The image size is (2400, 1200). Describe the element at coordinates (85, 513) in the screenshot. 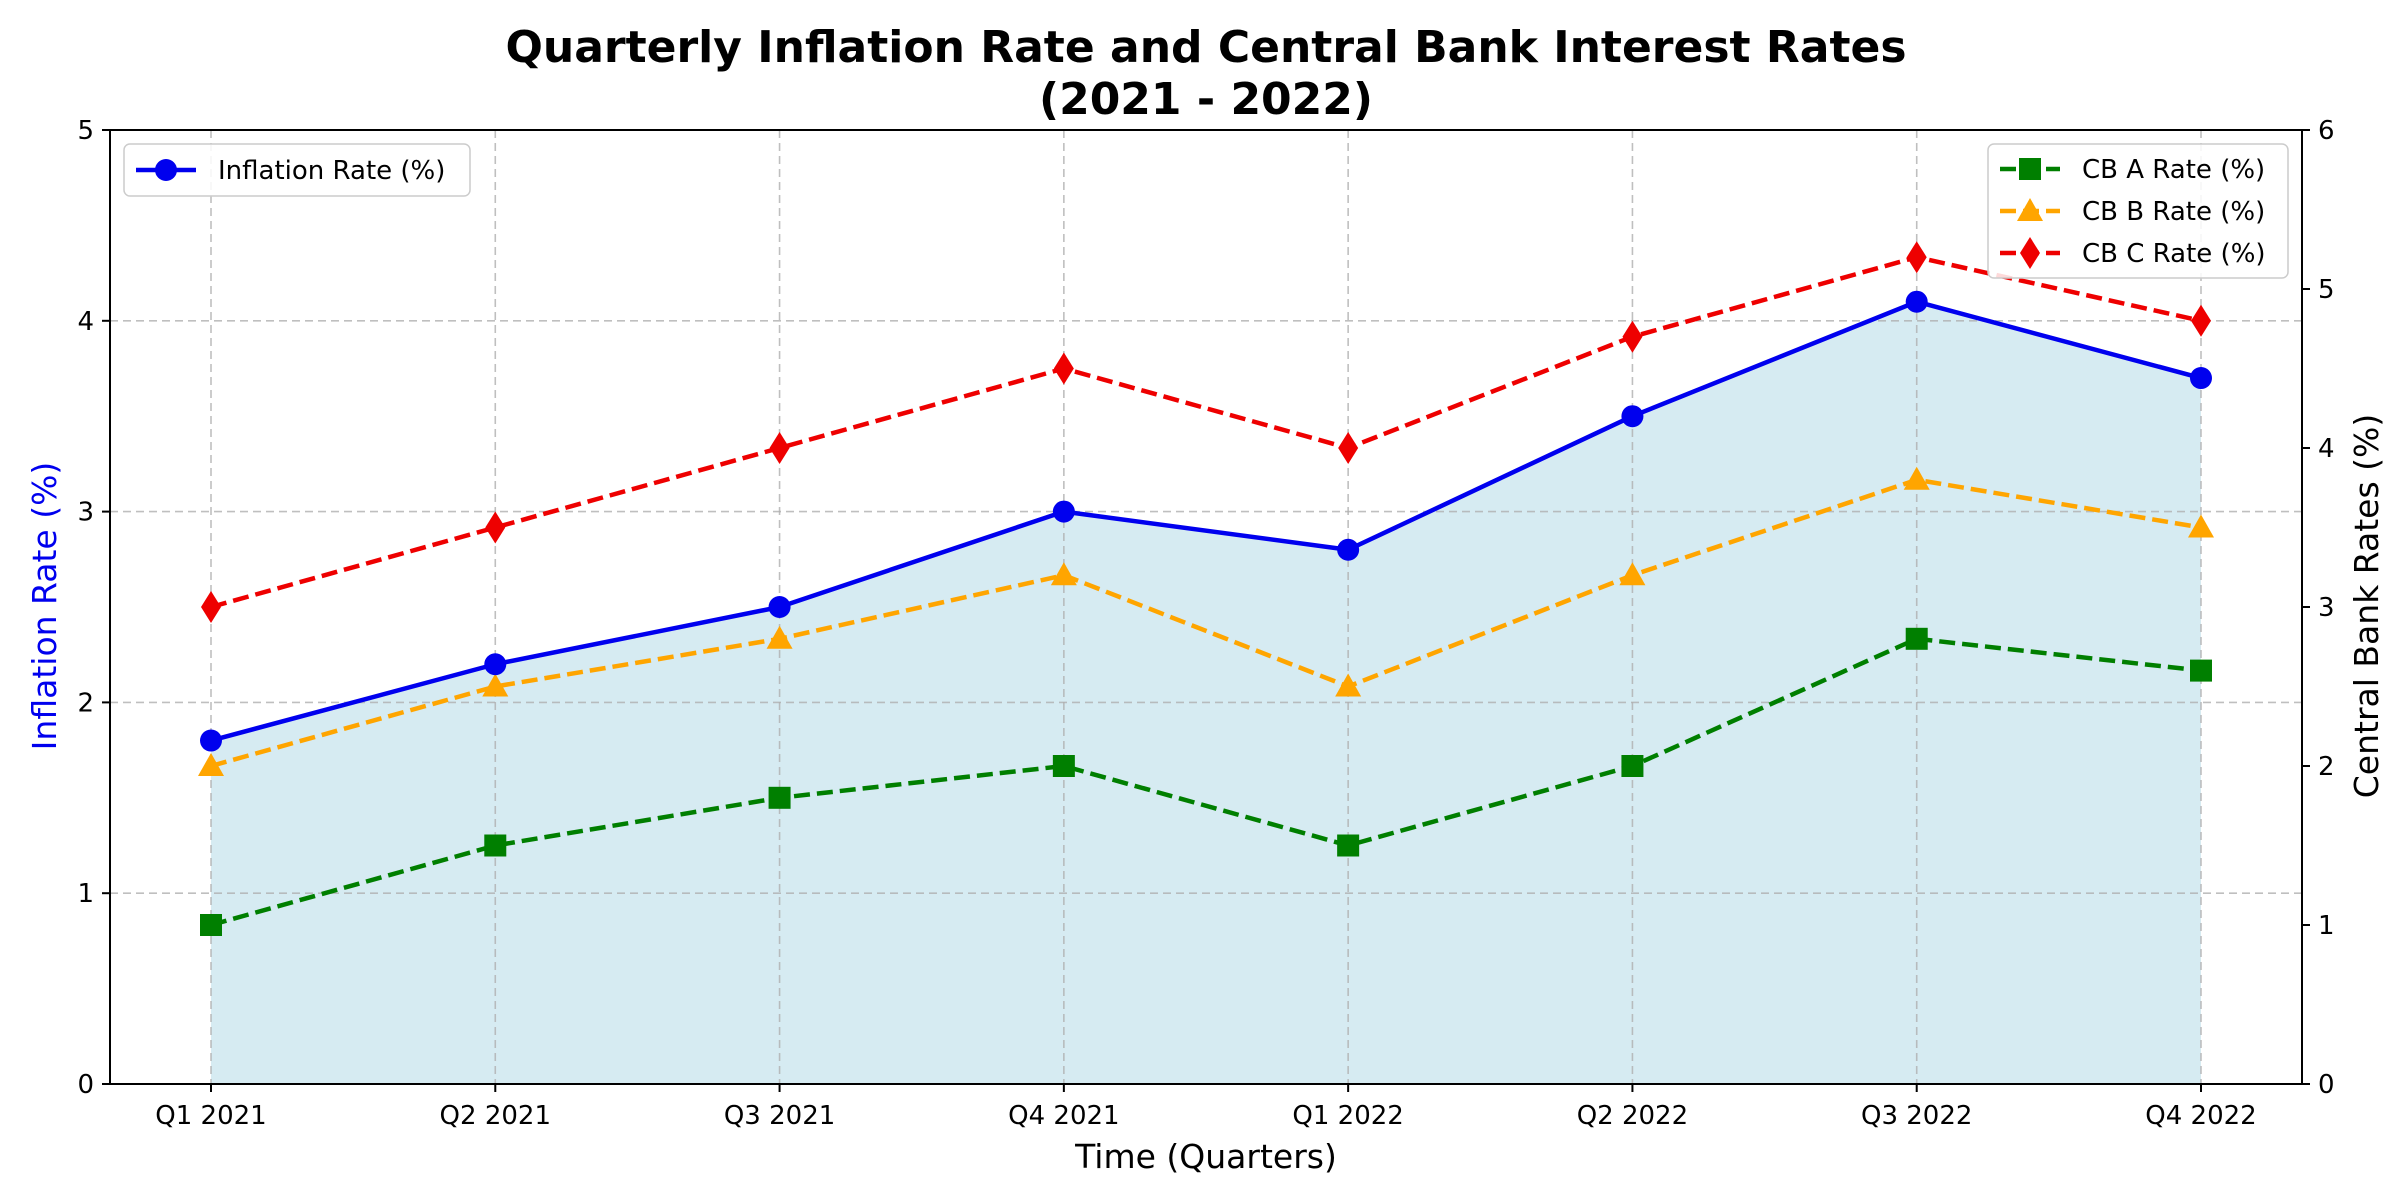

I see `y-left-tick-label: 3` at that location.